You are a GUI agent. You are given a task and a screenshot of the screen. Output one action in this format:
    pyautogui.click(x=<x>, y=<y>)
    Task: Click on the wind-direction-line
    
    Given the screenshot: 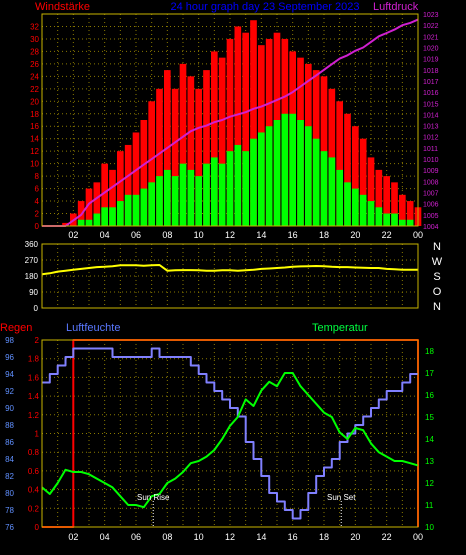 What is the action you would take?
    pyautogui.click(x=229, y=270)
    